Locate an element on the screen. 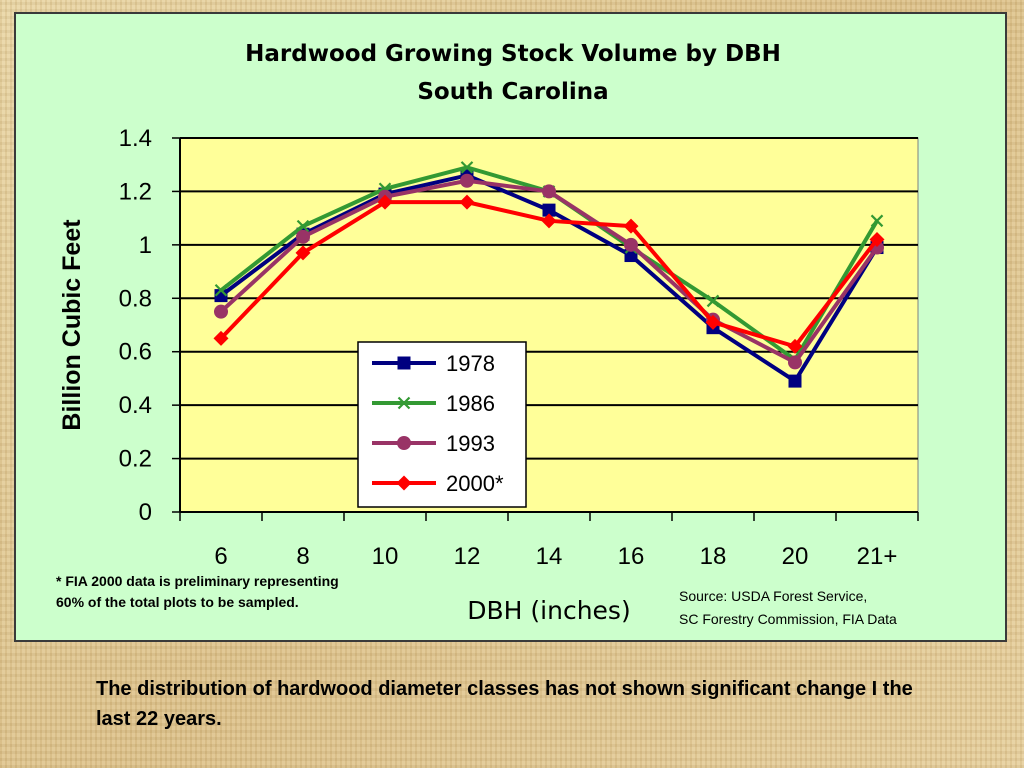  legend-item: 1986 is located at coordinates (433, 403).